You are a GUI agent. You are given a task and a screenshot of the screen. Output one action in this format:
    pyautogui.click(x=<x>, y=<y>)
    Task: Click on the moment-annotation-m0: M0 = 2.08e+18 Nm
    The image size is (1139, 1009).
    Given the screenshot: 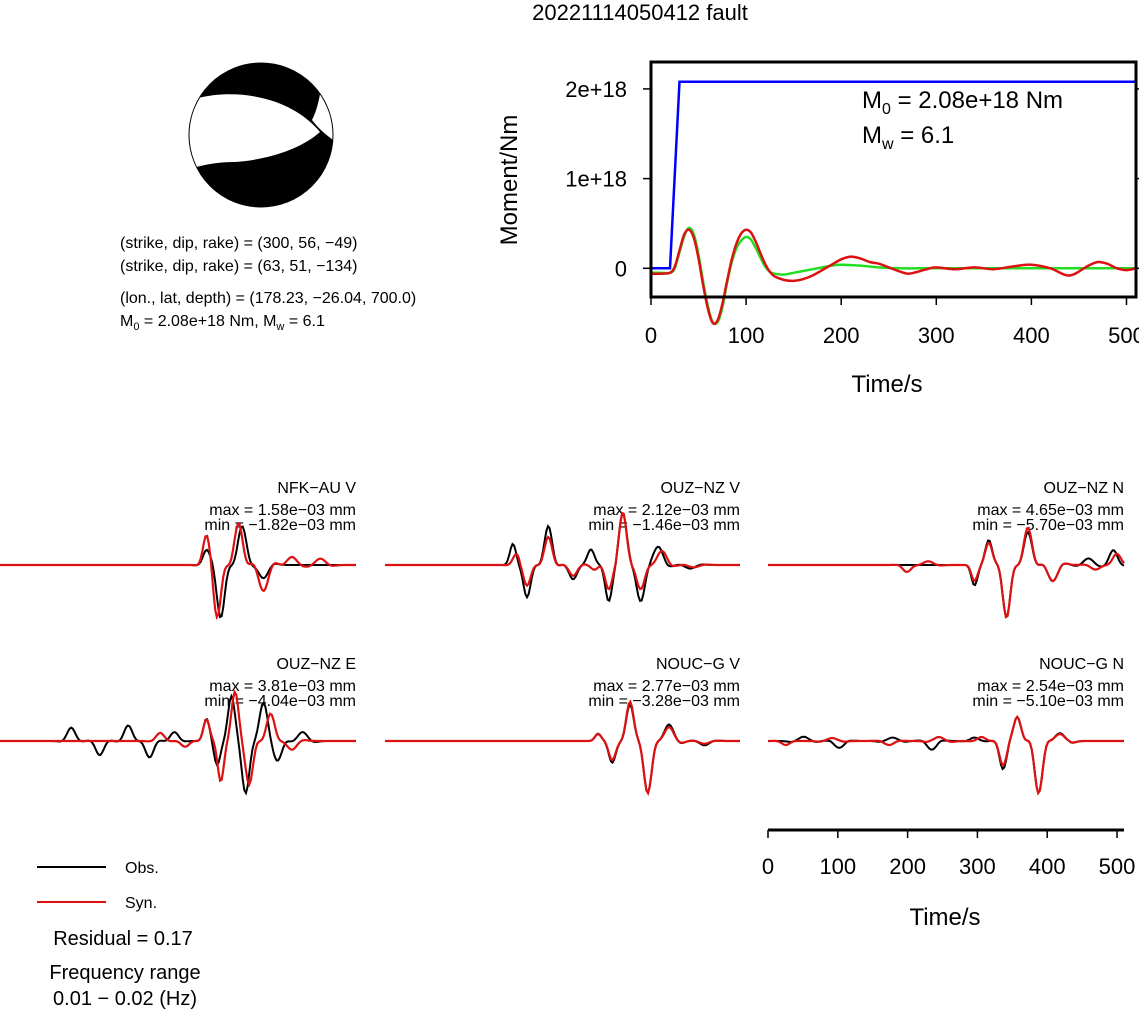 What is the action you would take?
    pyautogui.click(x=962, y=102)
    